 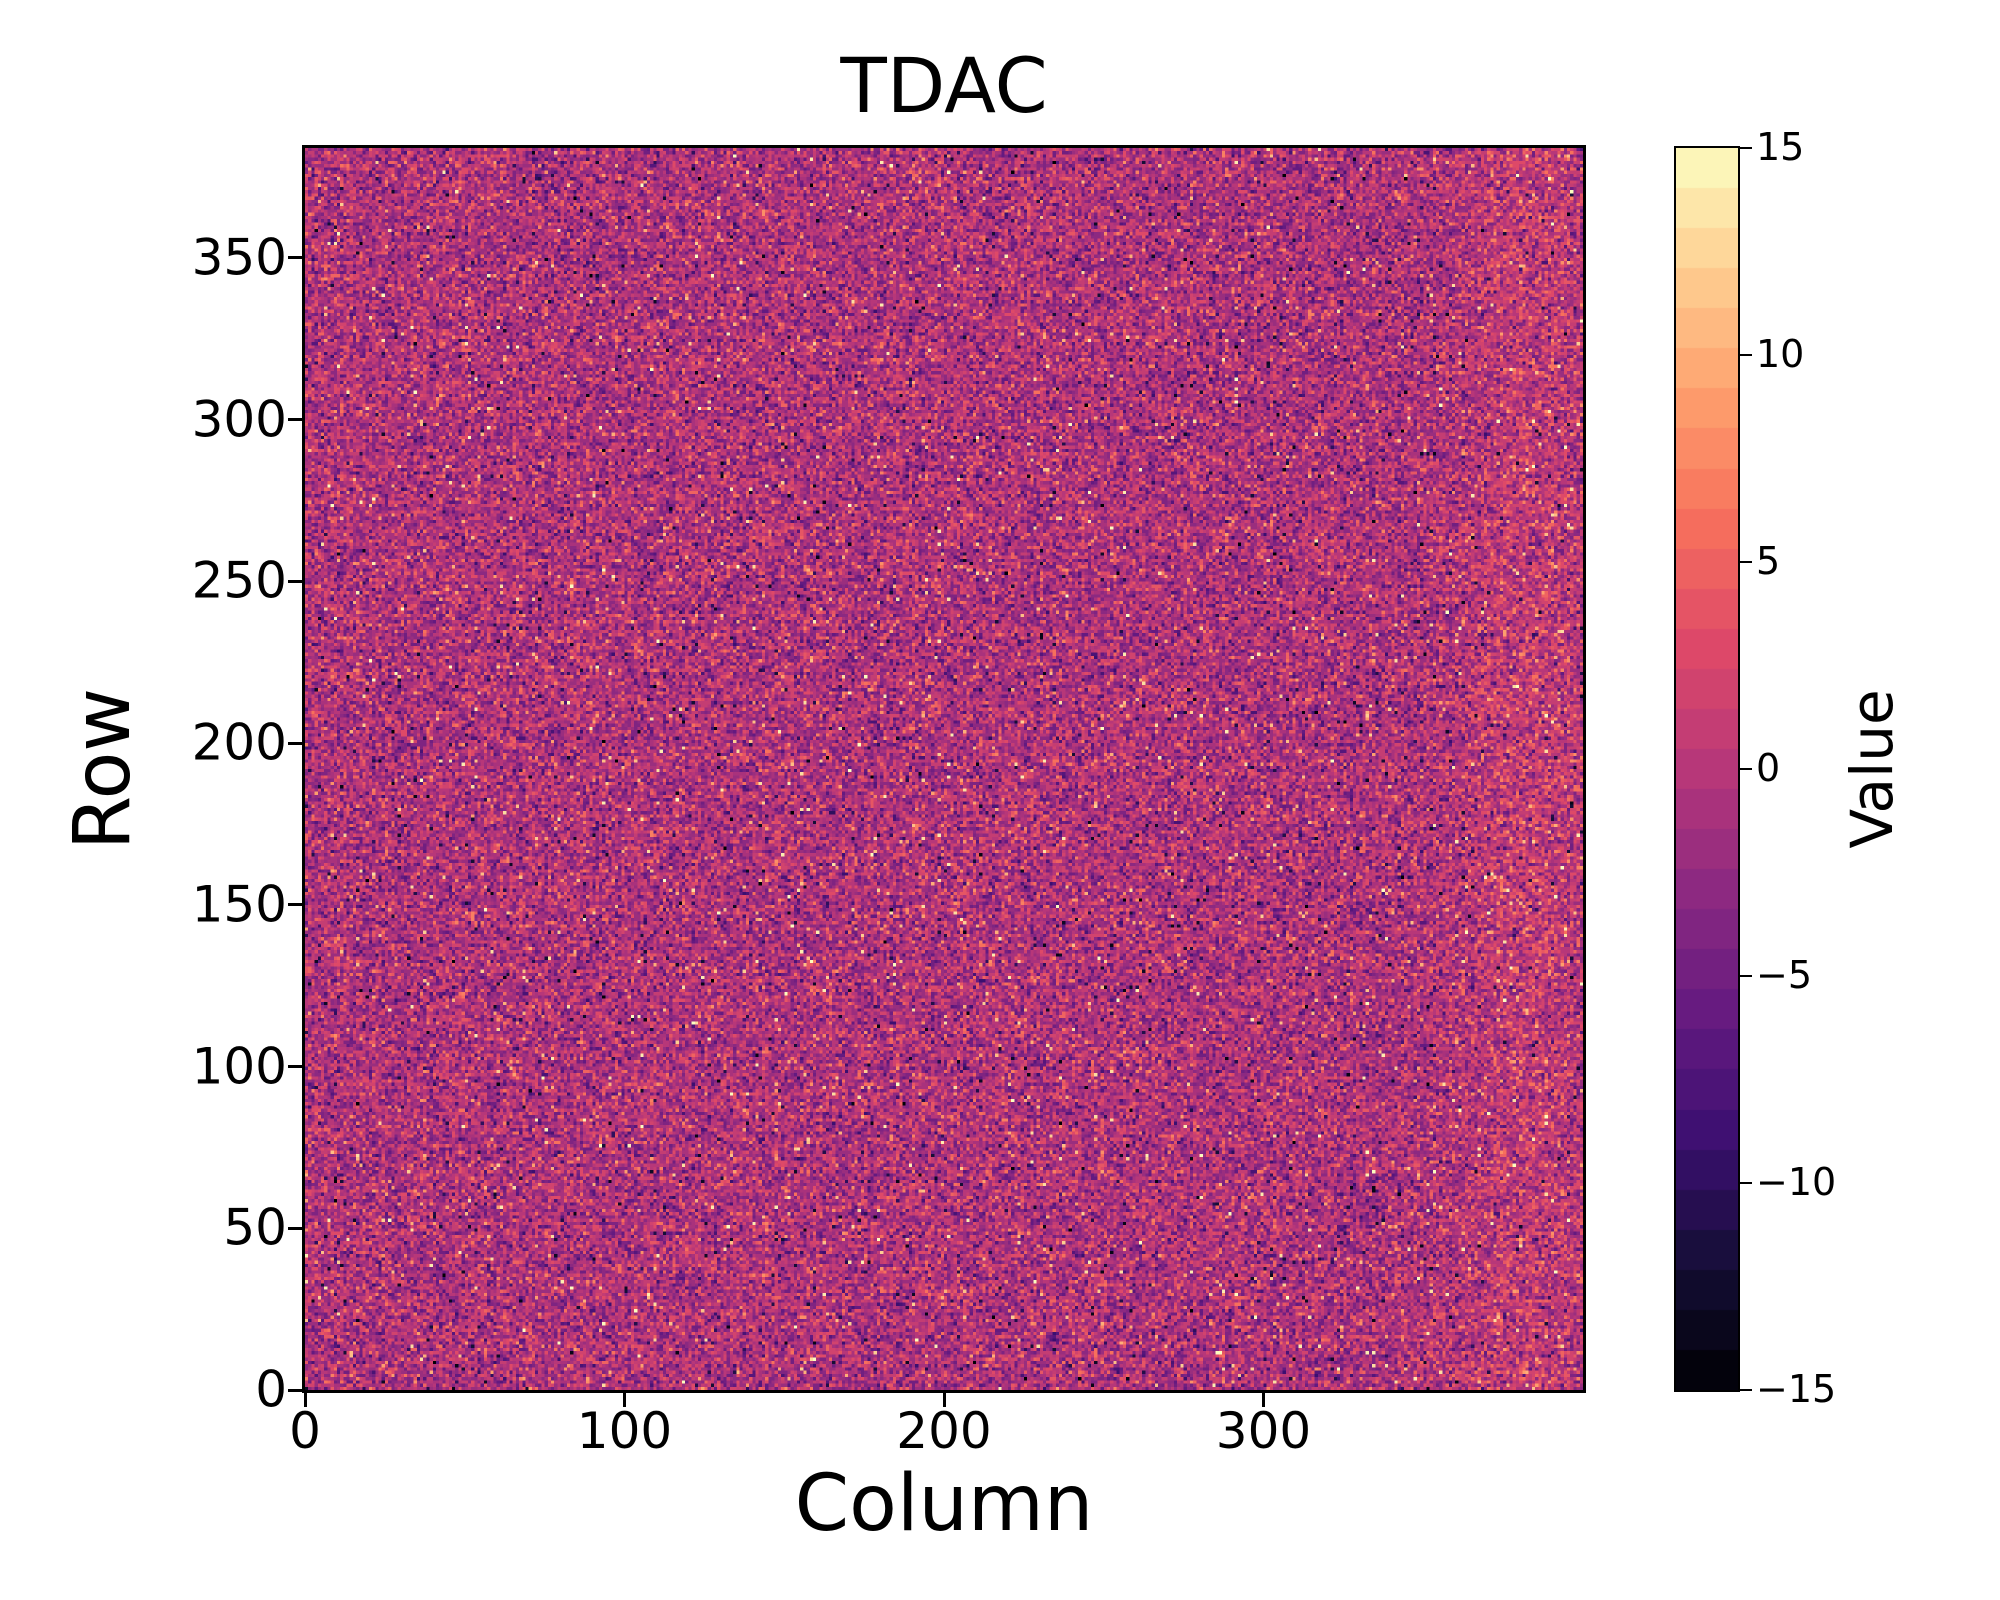 What do you see at coordinates (1263, 1431) in the screenshot?
I see `x-tick-label: 300` at bounding box center [1263, 1431].